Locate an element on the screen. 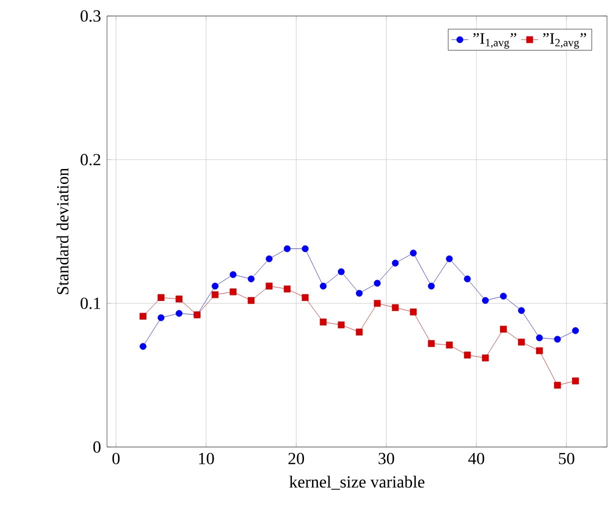 The height and width of the screenshot is (523, 609). x-tick-label: 0 is located at coordinates (116, 458).